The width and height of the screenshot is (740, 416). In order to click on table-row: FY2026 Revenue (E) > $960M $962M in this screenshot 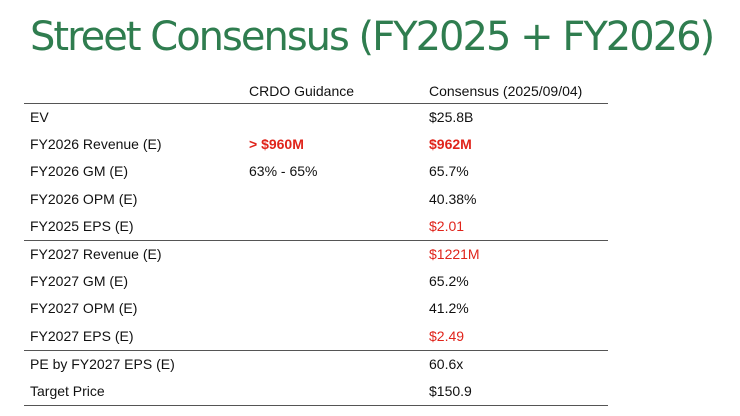, I will do `click(316, 144)`.